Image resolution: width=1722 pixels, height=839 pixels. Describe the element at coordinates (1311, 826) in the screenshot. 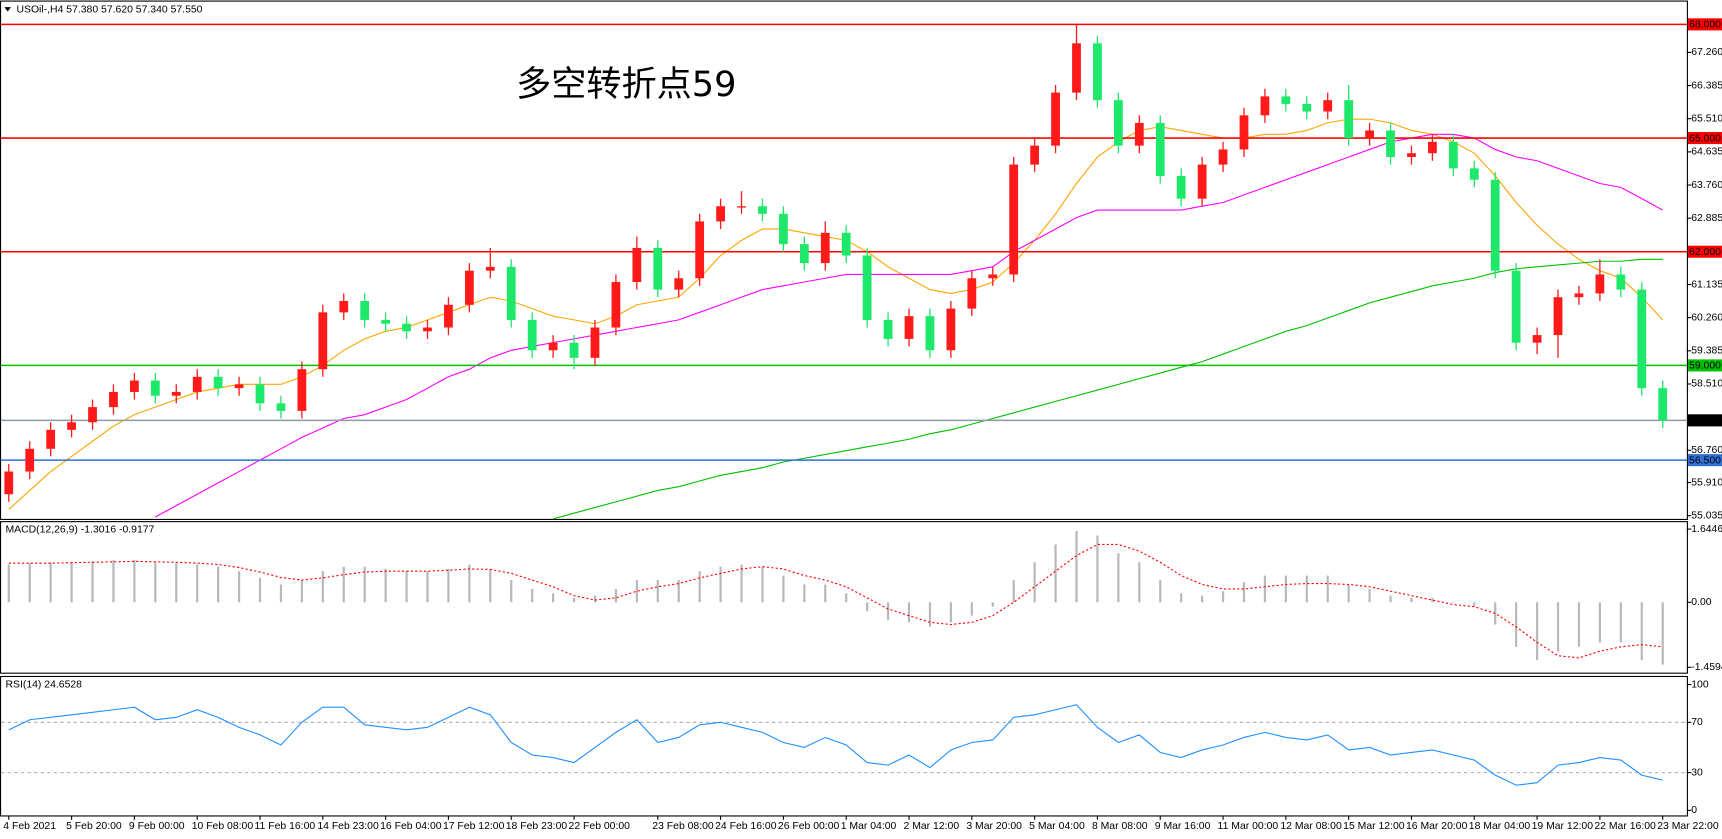

I see `x-tick-label: 12 Mar 08:00` at that location.